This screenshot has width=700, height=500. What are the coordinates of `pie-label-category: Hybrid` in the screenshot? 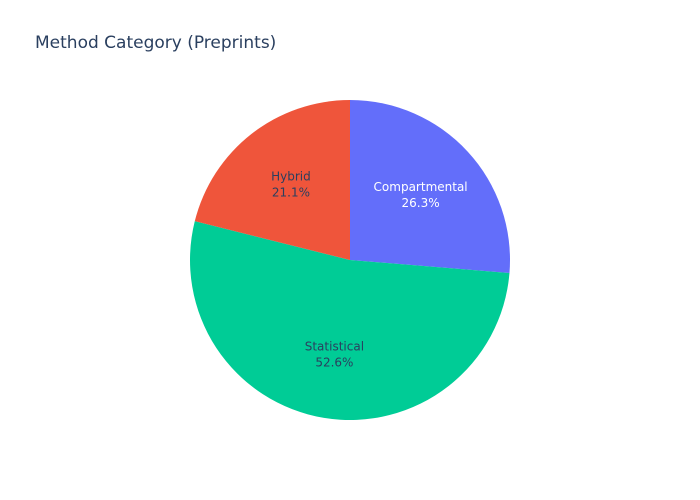 It's located at (291, 176).